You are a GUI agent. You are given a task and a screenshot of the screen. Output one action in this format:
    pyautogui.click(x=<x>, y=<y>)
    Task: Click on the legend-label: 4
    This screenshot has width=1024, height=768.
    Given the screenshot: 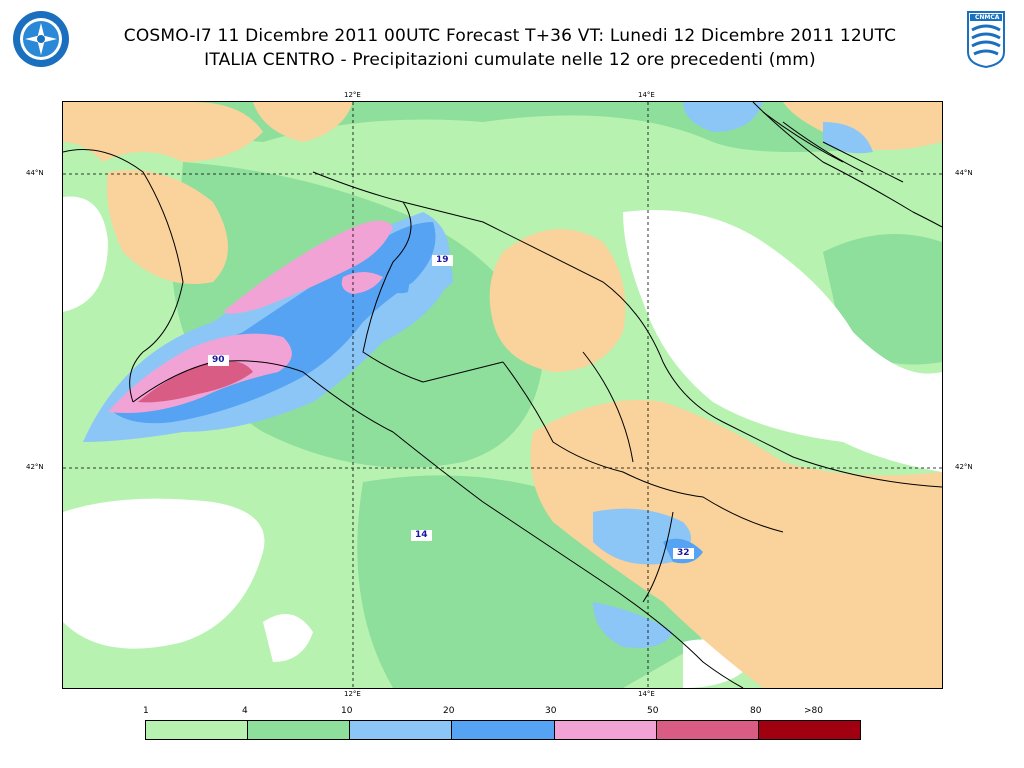 What is the action you would take?
    pyautogui.click(x=245, y=711)
    